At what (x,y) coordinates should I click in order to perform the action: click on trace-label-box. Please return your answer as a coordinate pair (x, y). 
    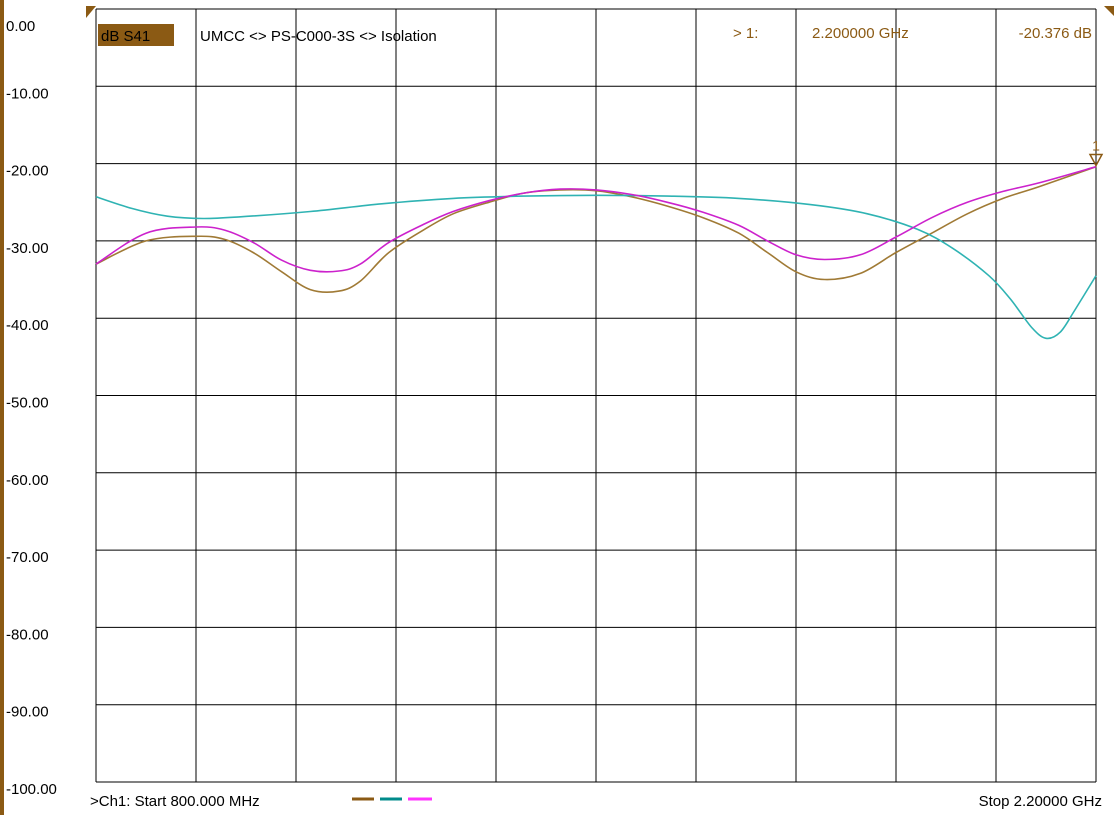
    Looking at the image, I should click on (136, 35).